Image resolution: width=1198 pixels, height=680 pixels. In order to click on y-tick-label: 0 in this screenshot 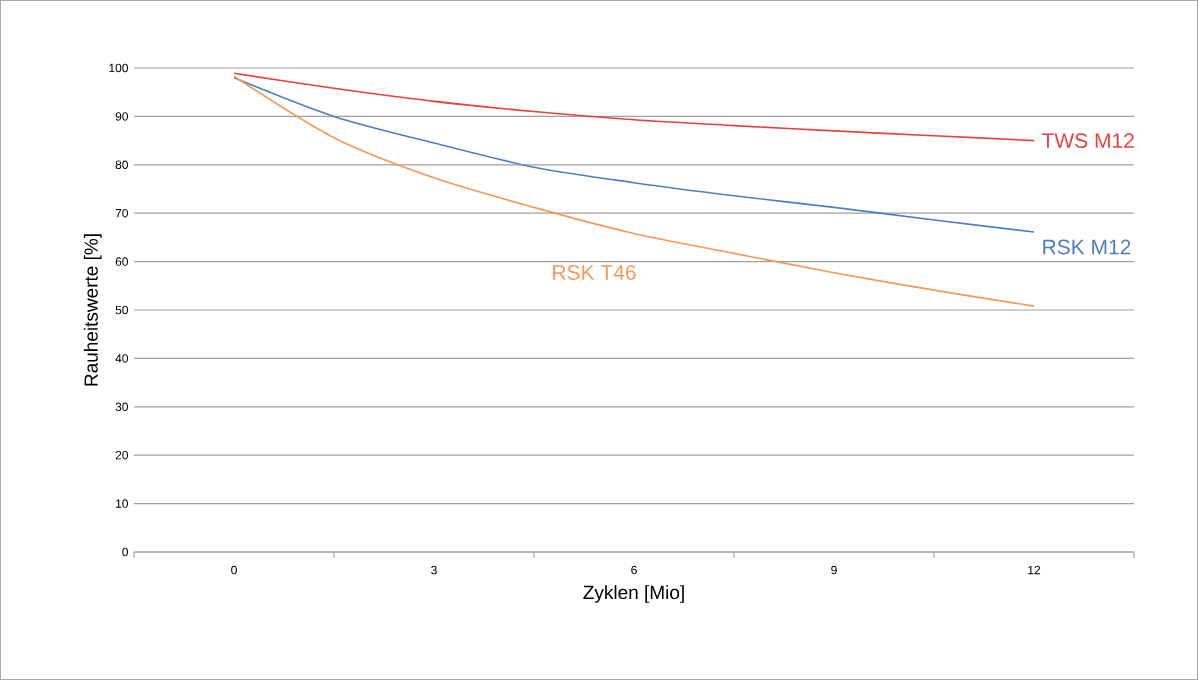, I will do `click(125, 552)`.